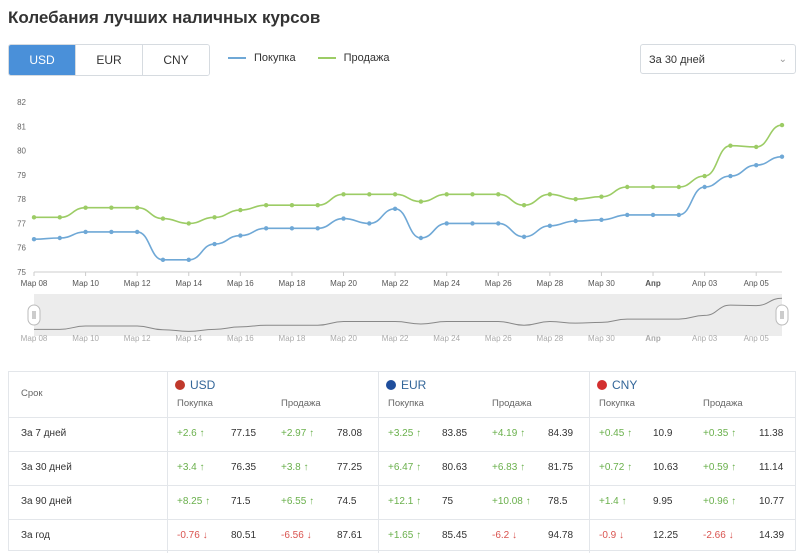 Image resolution: width=800 pixels, height=554 pixels. What do you see at coordinates (42, 60) in the screenshot?
I see `tab-usd: USD` at bounding box center [42, 60].